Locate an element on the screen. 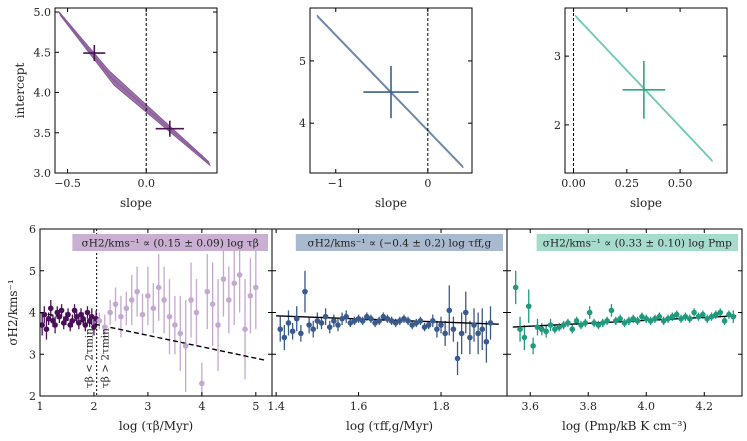 This screenshot has width=747, height=441. panel-top-1: −0.5 0.0 3.0 3.5 4.0 4.5 5.0 slope intercept is located at coordinates (115, 108).